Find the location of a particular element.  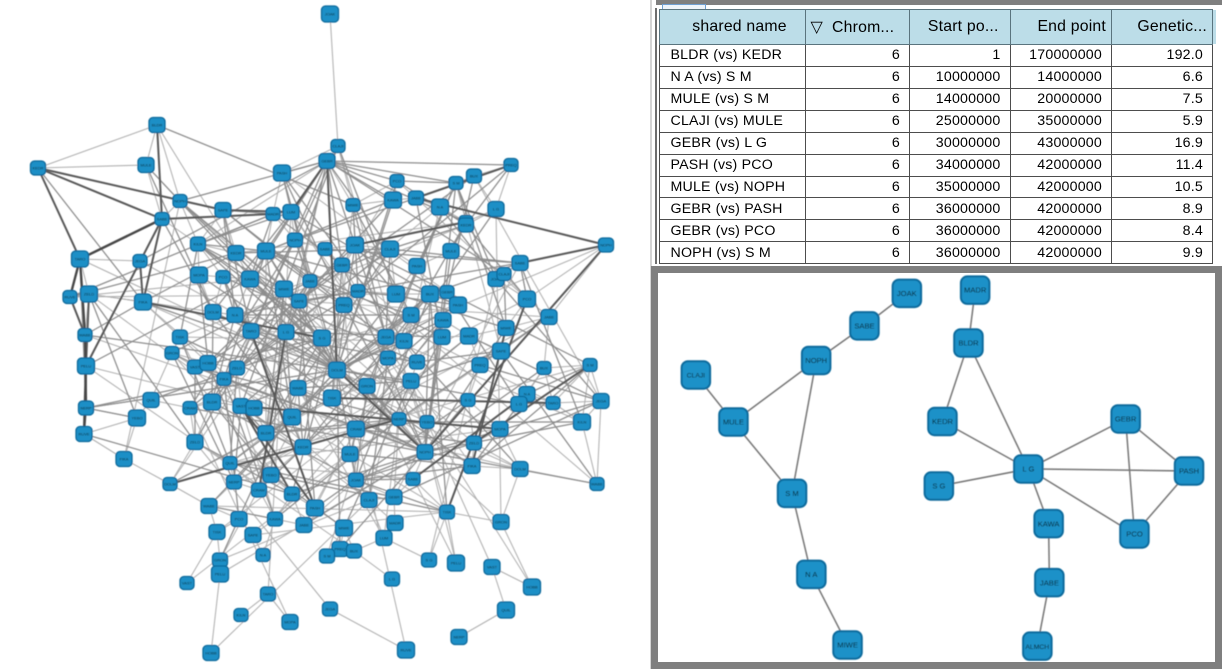

svg-text: ZELD is located at coordinates (237, 368).